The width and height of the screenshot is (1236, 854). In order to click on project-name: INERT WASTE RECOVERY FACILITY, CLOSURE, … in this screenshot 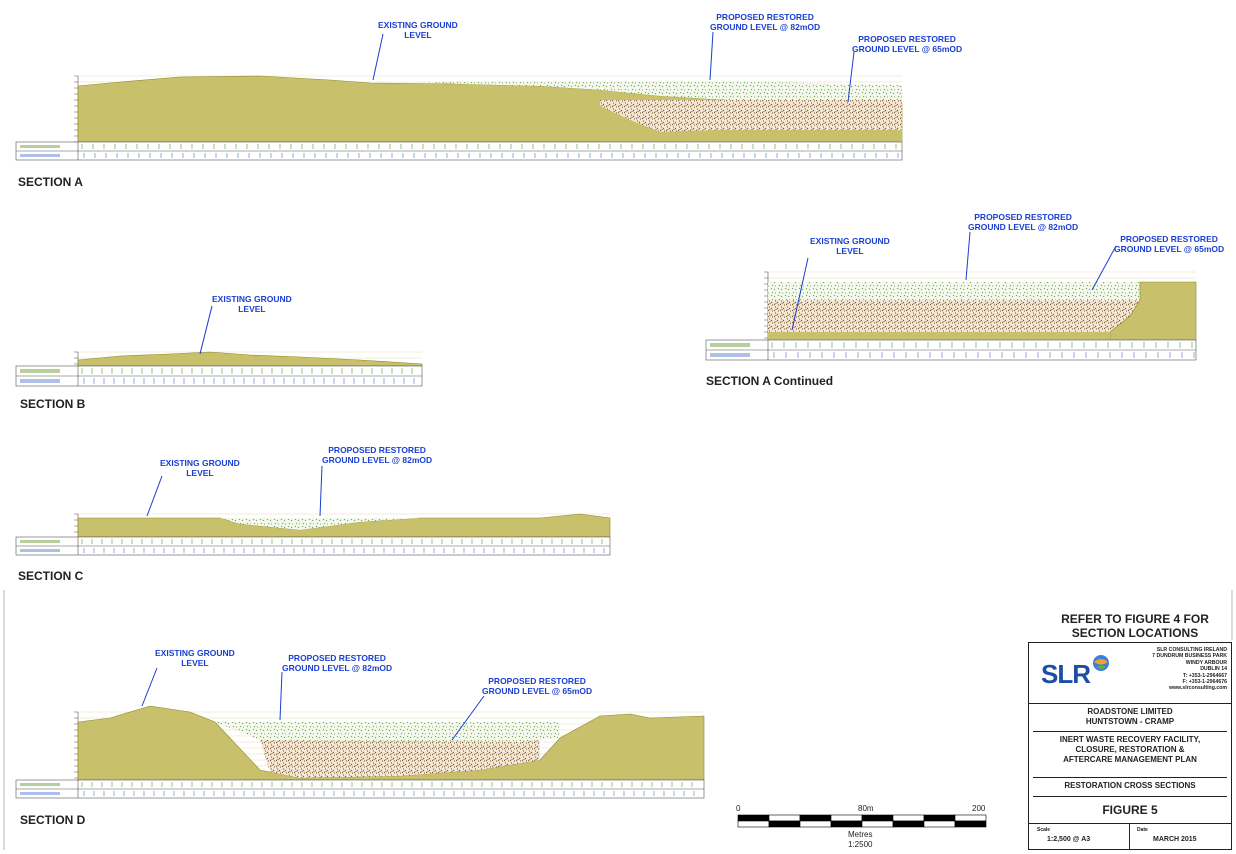, I will do `click(1130, 750)`.